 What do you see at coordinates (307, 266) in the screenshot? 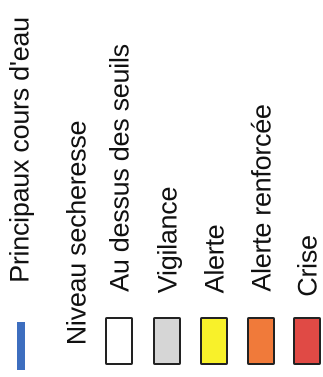
I see `label-crise: Crise` at bounding box center [307, 266].